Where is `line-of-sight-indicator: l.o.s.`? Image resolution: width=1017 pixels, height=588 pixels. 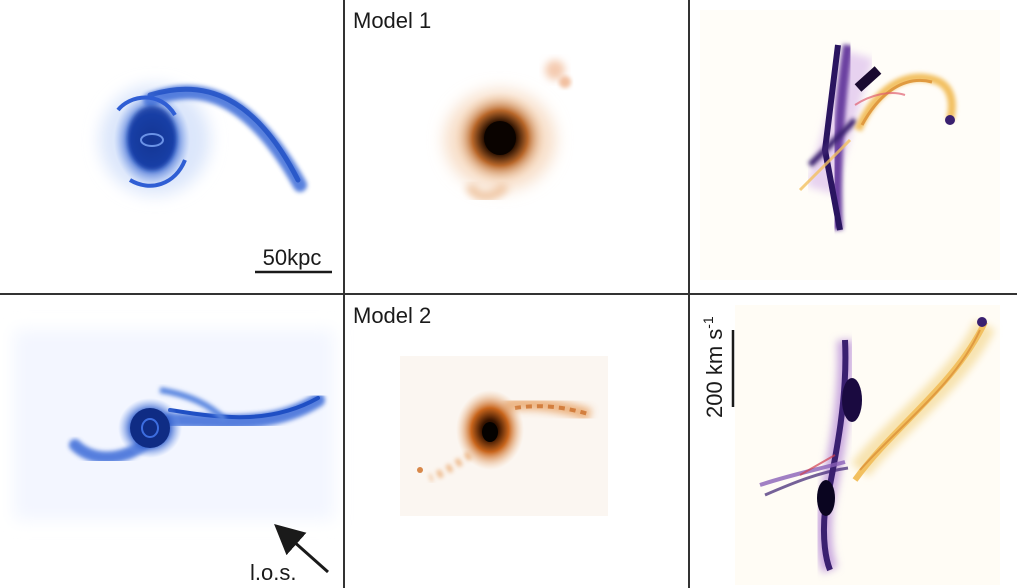 line-of-sight-indicator: l.o.s. is located at coordinates (289, 554).